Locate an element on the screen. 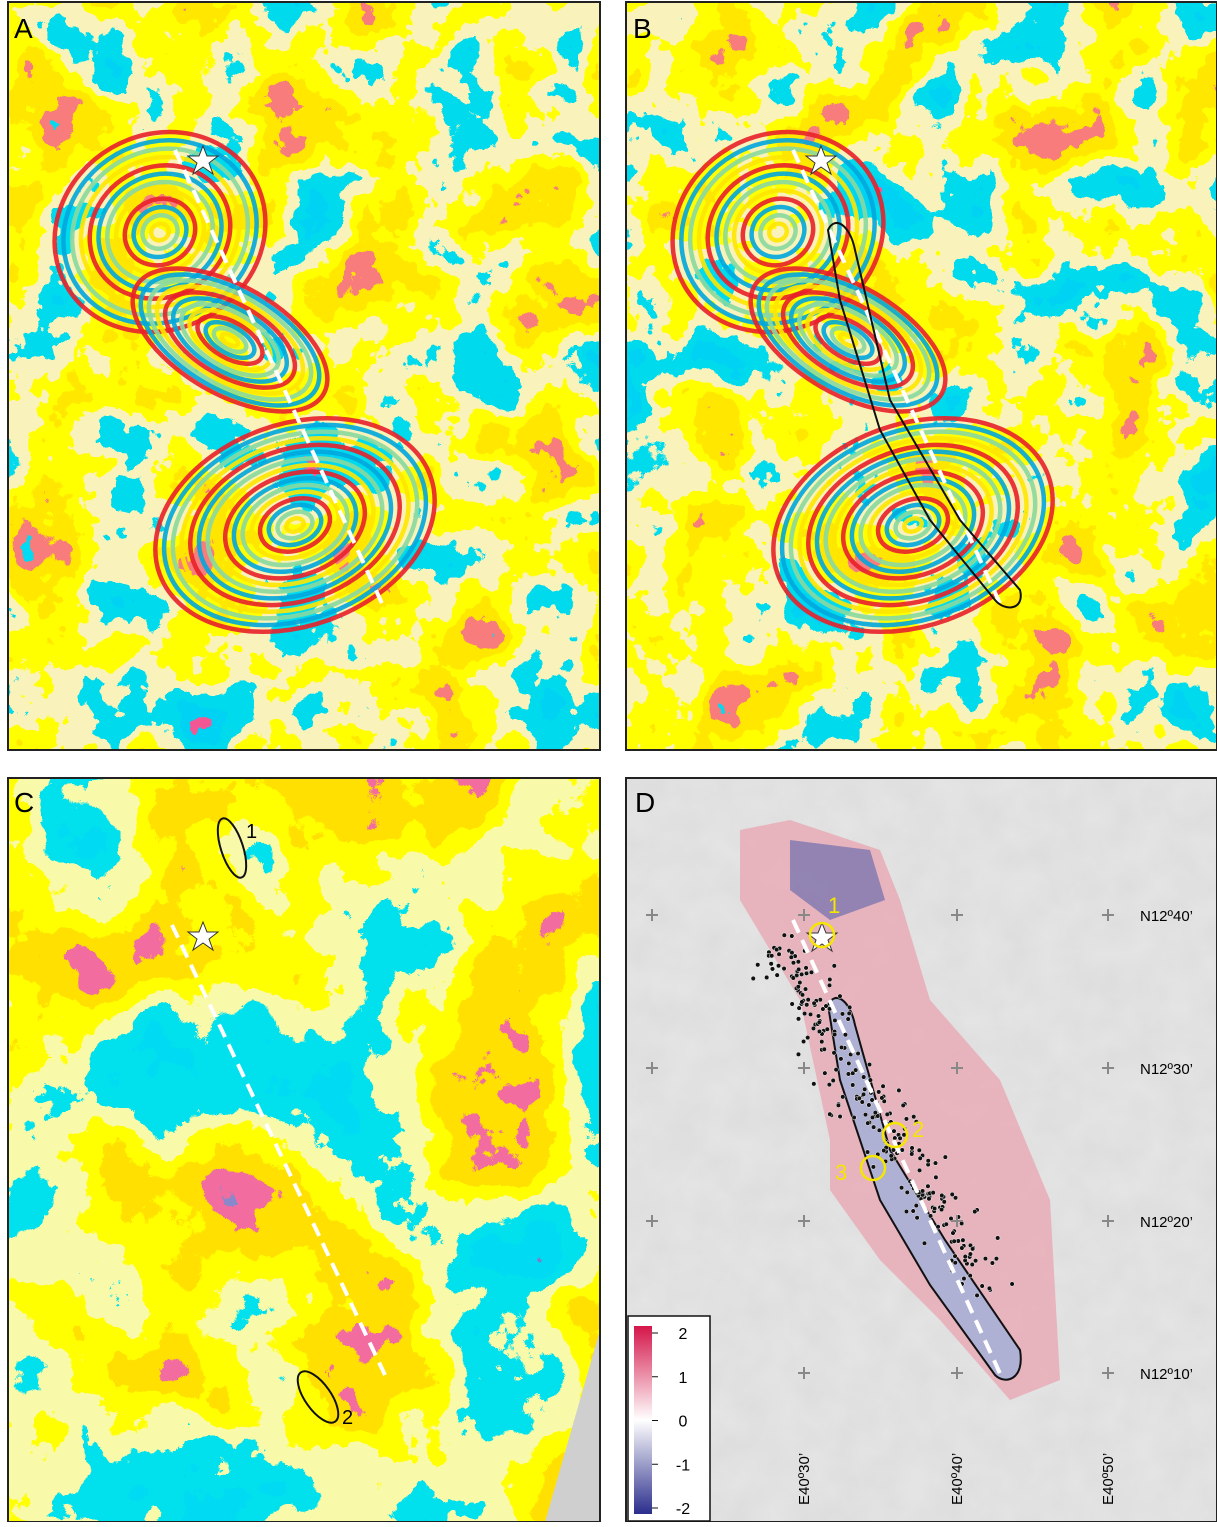  dike-outline is located at coordinates (924, 415).